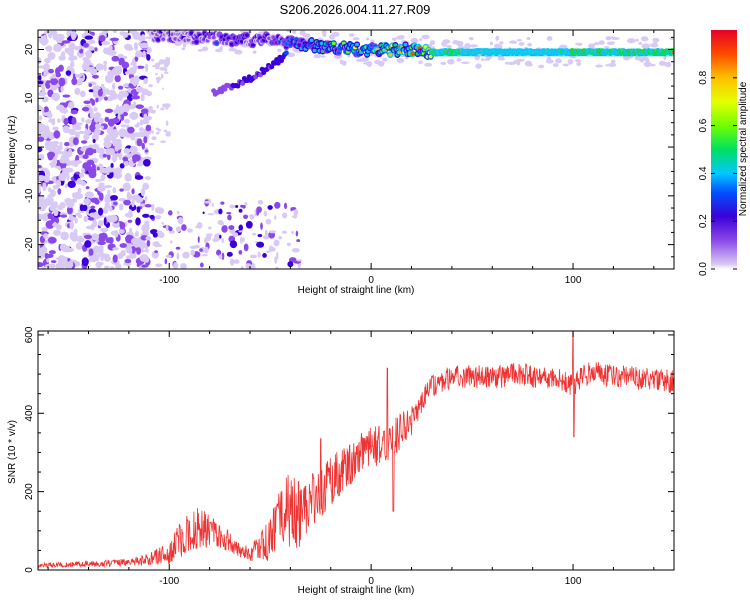  I want to click on spectrogram-ytick-label: 10, so click(29, 98).